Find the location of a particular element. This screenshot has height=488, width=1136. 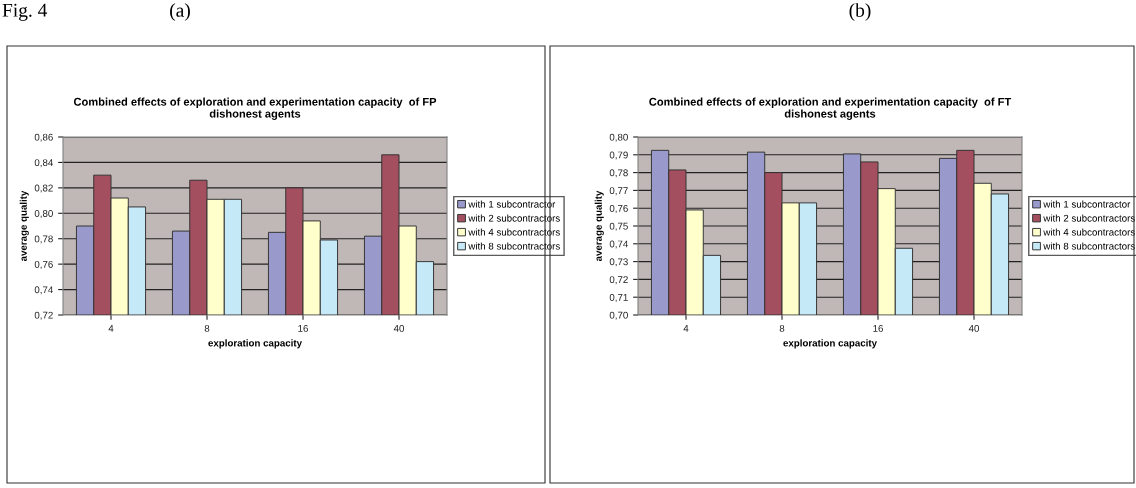

y-tick-label: 0,70 is located at coordinates (618, 315).